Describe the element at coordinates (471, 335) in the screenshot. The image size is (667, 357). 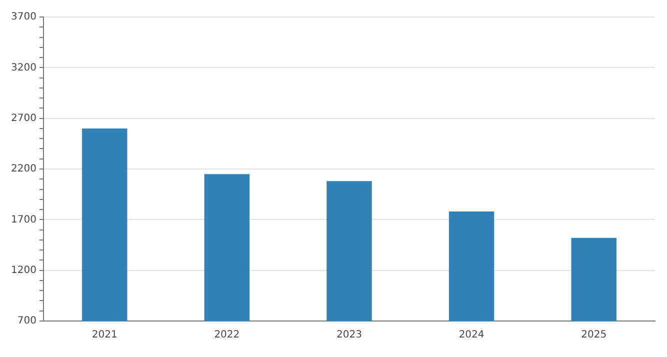
I see `x-tick-label: 2024` at that location.